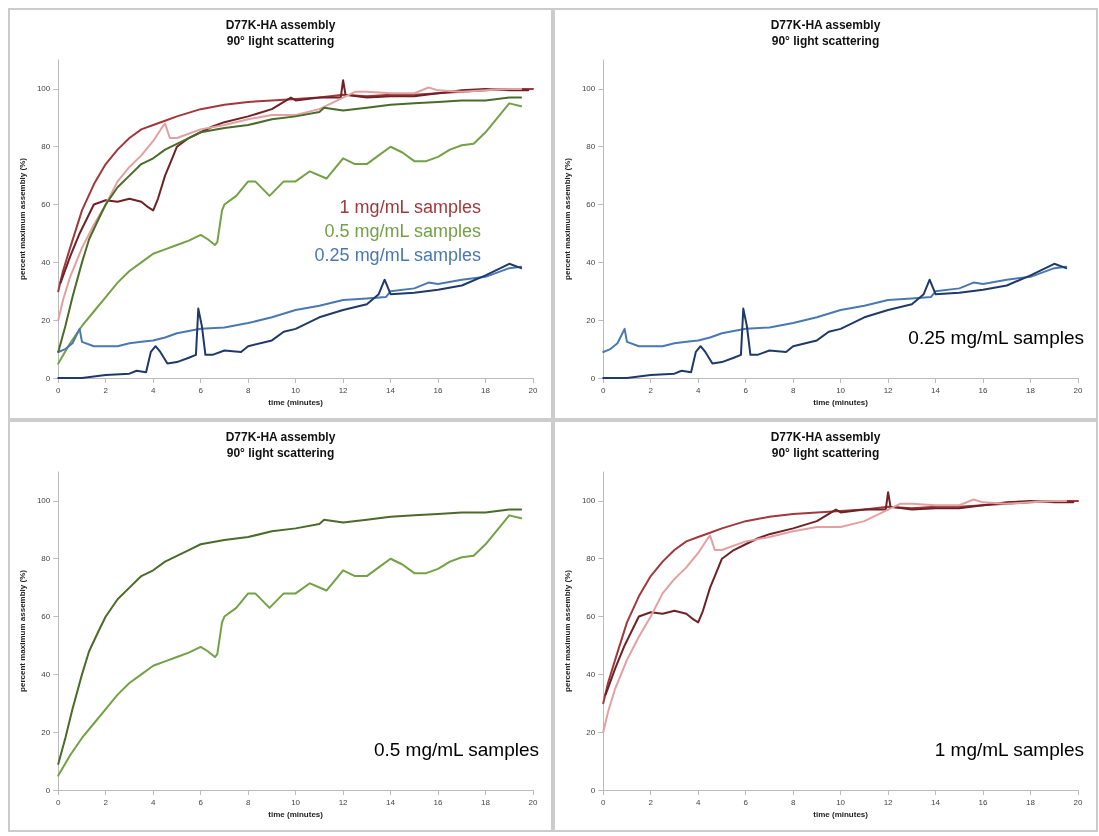  What do you see at coordinates (290, 309) in the screenshot?
I see `line-series` at bounding box center [290, 309].